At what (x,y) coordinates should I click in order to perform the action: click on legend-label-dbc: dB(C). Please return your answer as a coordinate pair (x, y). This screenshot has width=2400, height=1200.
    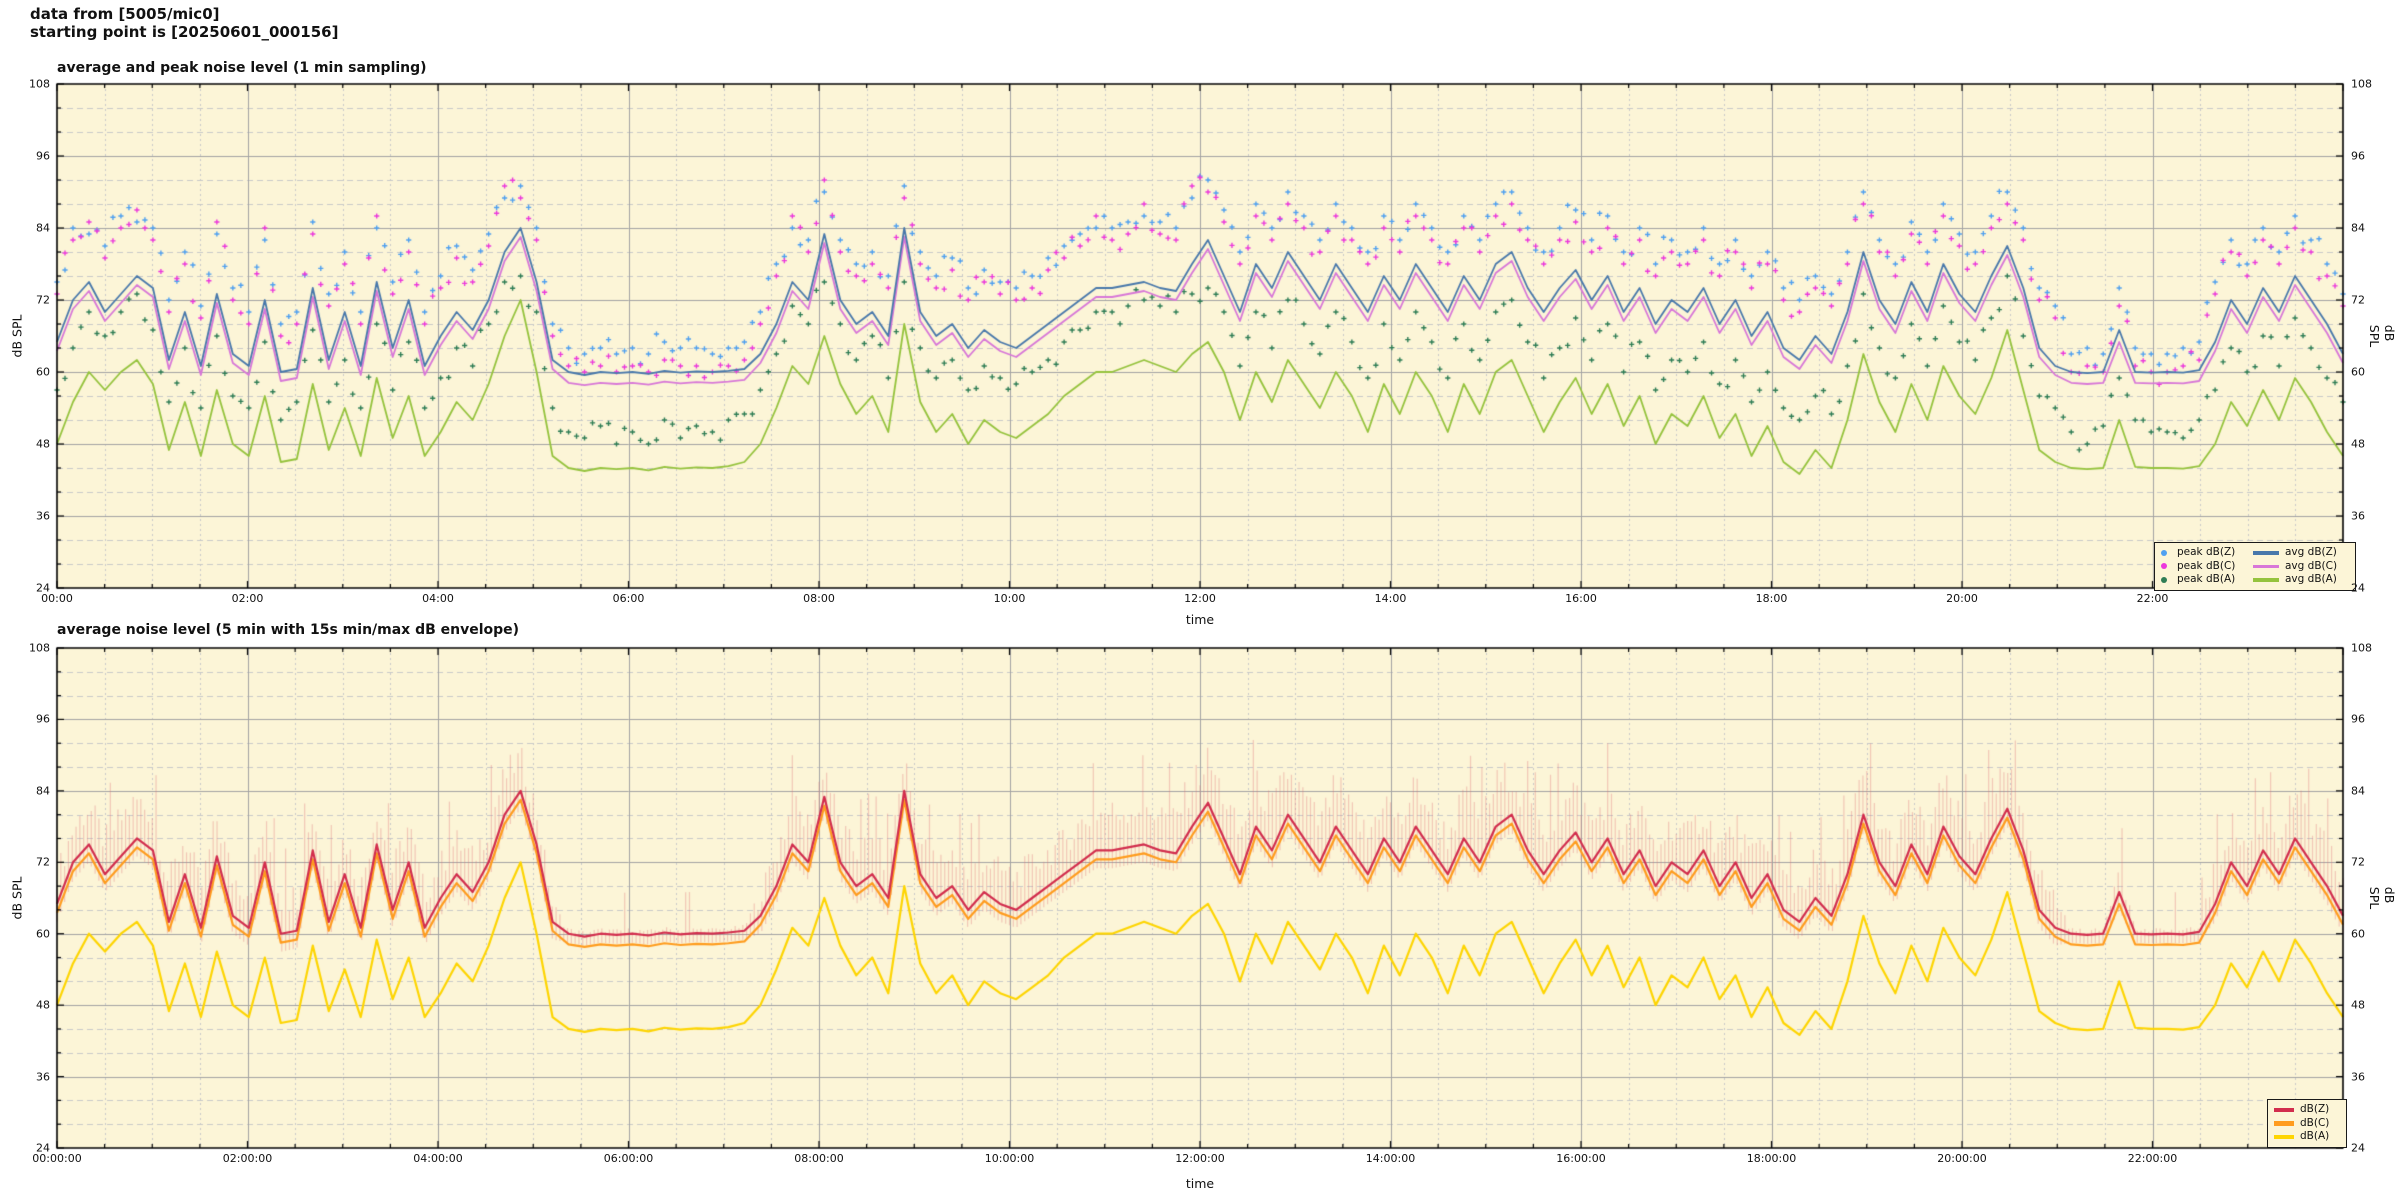
    Looking at the image, I should click on (2315, 1122).